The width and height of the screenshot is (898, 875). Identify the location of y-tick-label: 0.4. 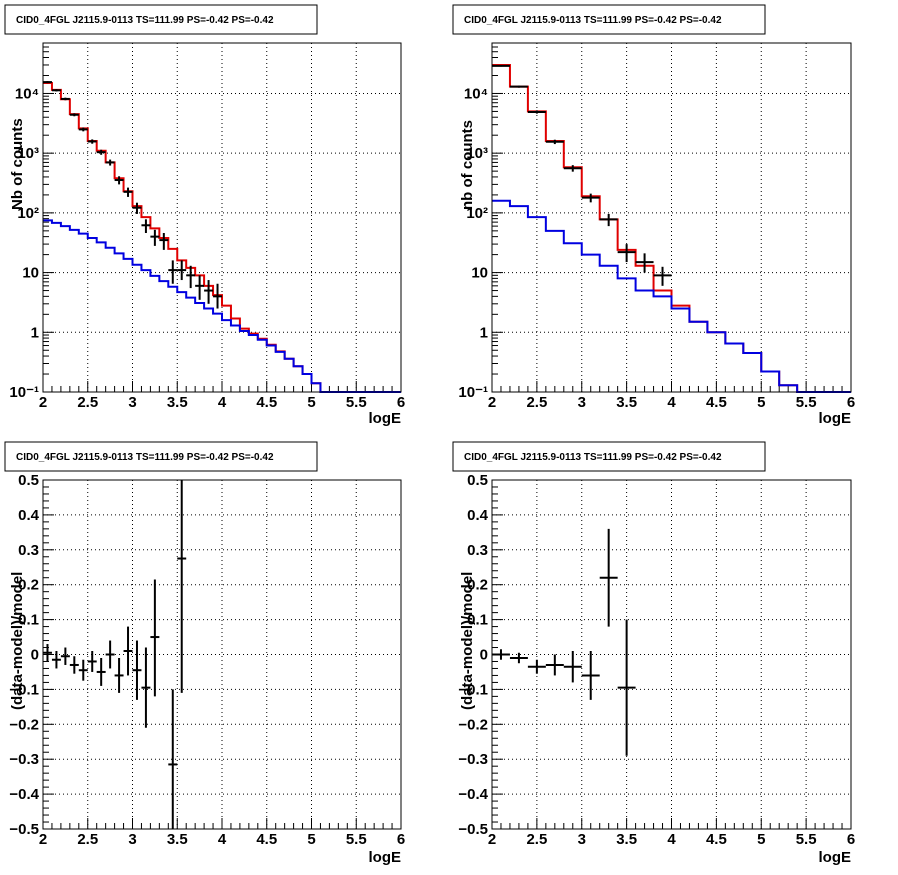
(29, 515).